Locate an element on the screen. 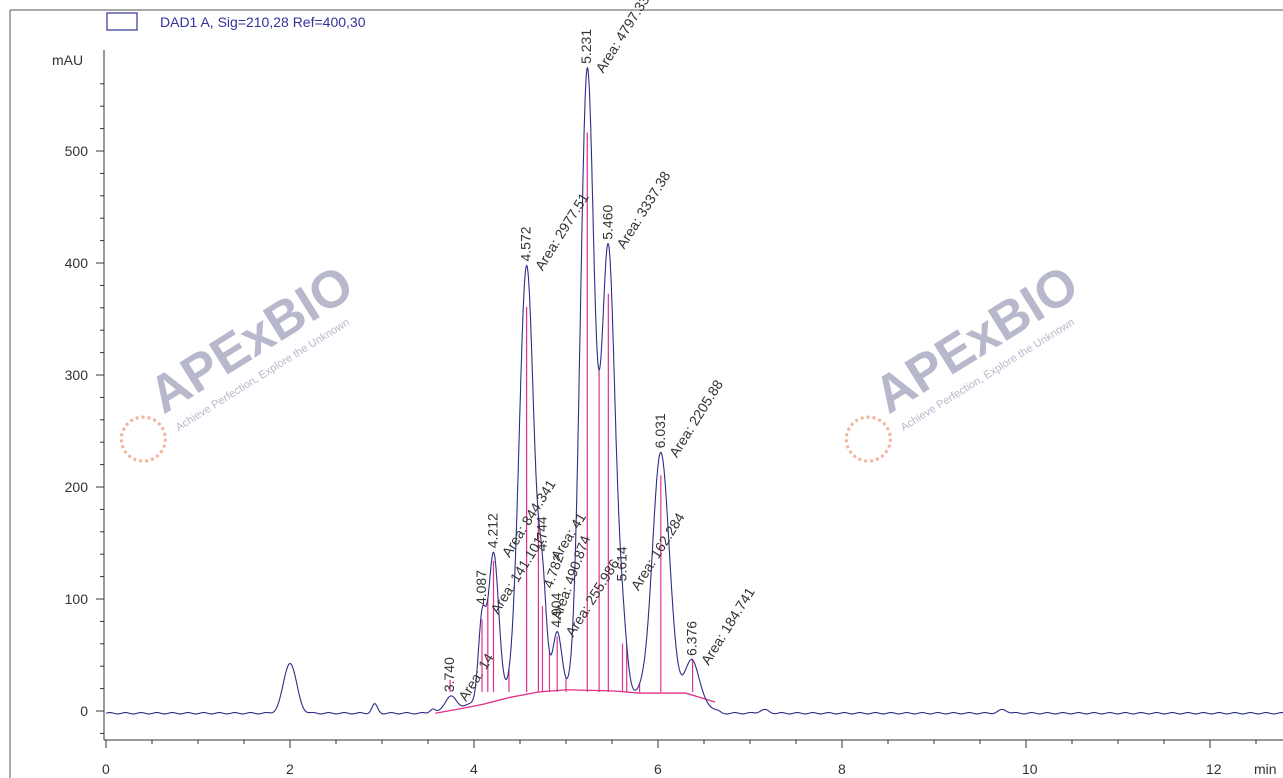 The height and width of the screenshot is (778, 1283). x-tick-label: 12 is located at coordinates (1214, 769).